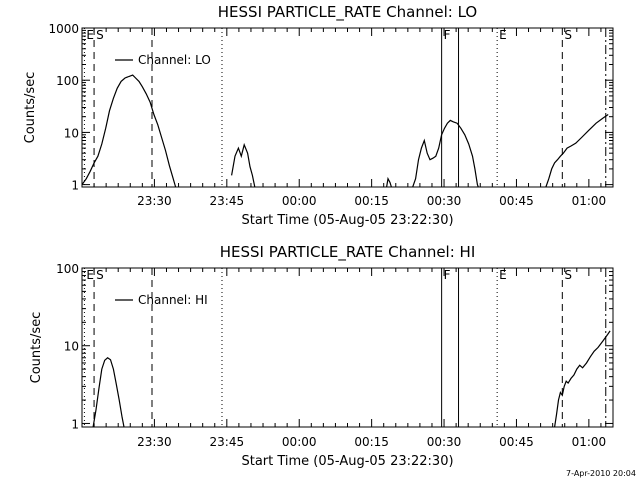 Image resolution: width=640 pixels, height=480 pixels. I want to click on chart-1-xlabel: Start Time (05-Aug-05 23:22:30), so click(347, 461).